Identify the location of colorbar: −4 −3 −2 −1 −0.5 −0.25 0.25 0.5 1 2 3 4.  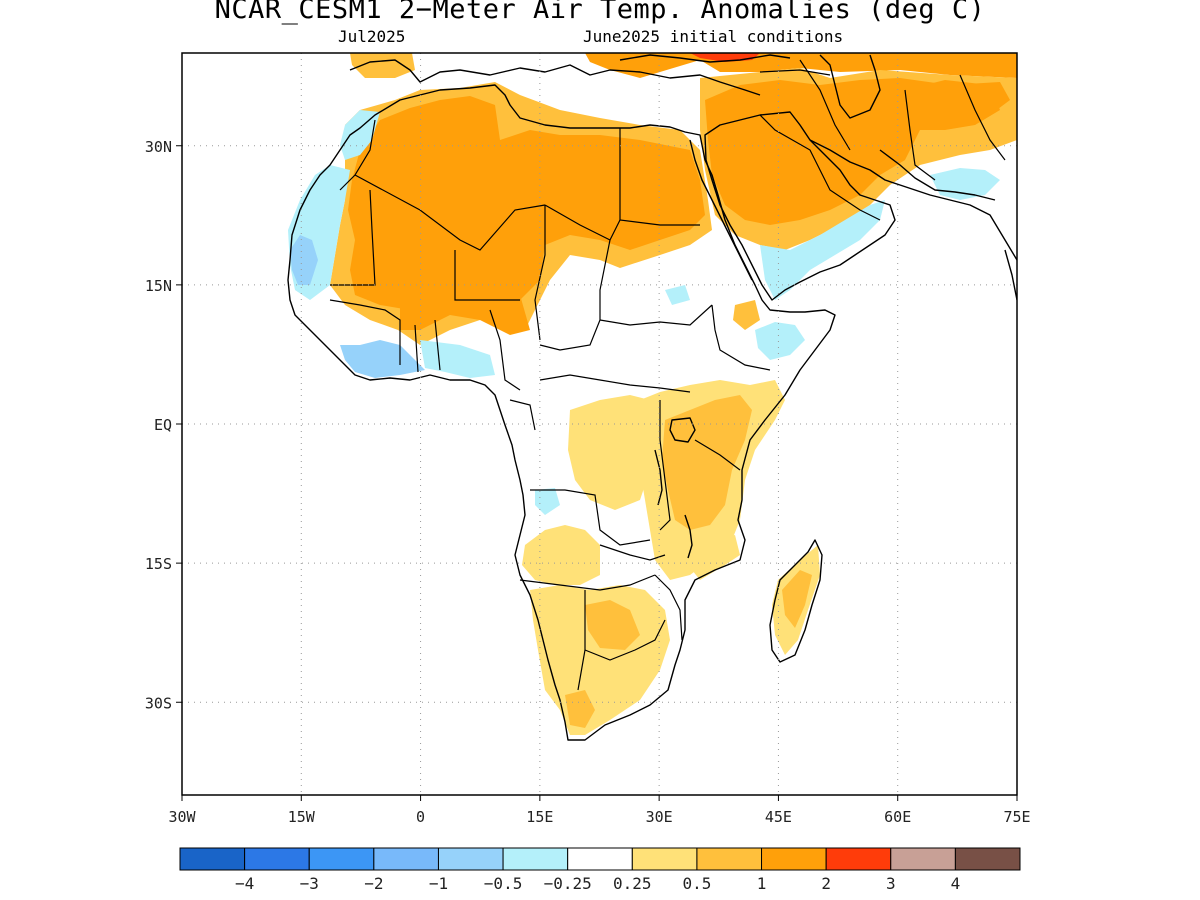
(600, 870).